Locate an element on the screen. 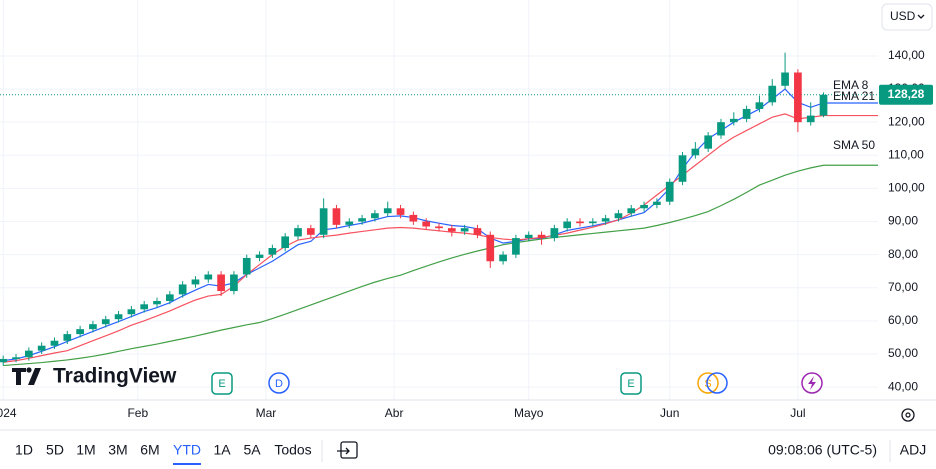  compare-icon is located at coordinates (347, 450).